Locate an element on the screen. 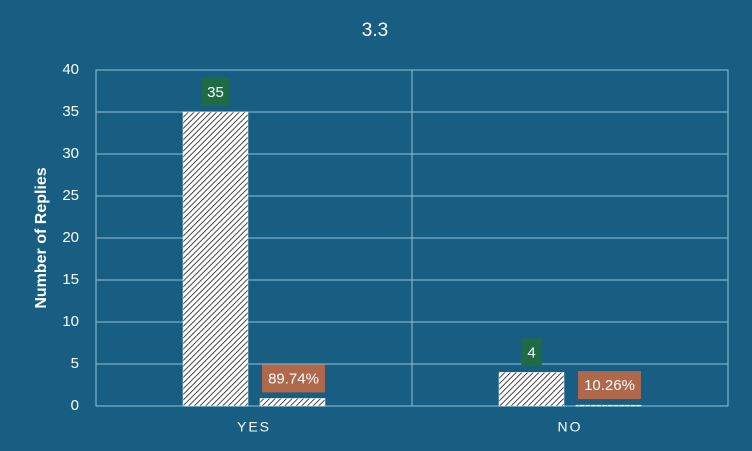 This screenshot has height=451, width=752. x-tick-label: YES is located at coordinates (254, 427).